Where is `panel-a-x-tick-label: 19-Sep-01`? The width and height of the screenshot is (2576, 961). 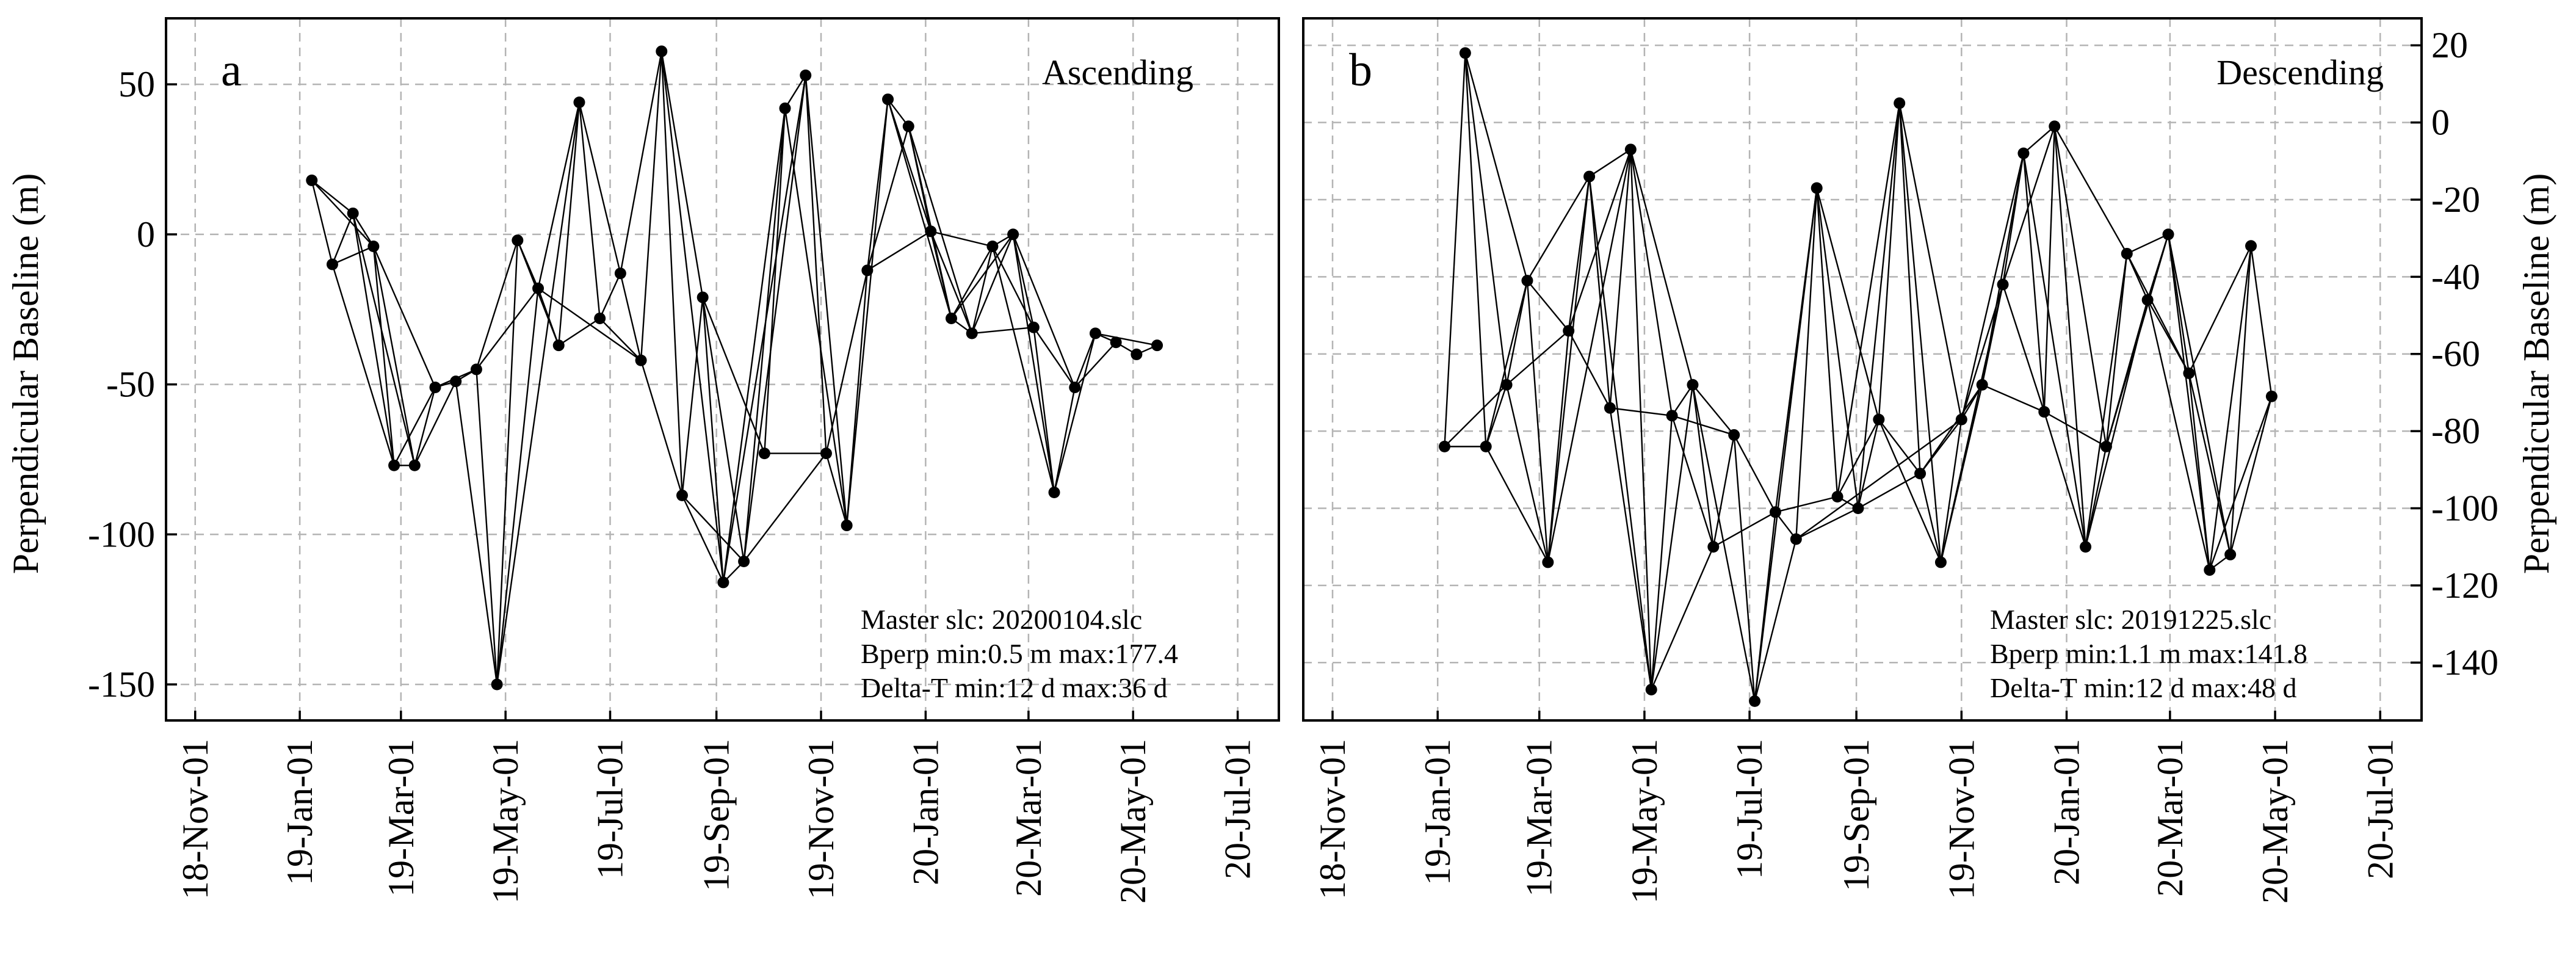
panel-a-x-tick-label: 19-Sep-01 is located at coordinates (716, 815).